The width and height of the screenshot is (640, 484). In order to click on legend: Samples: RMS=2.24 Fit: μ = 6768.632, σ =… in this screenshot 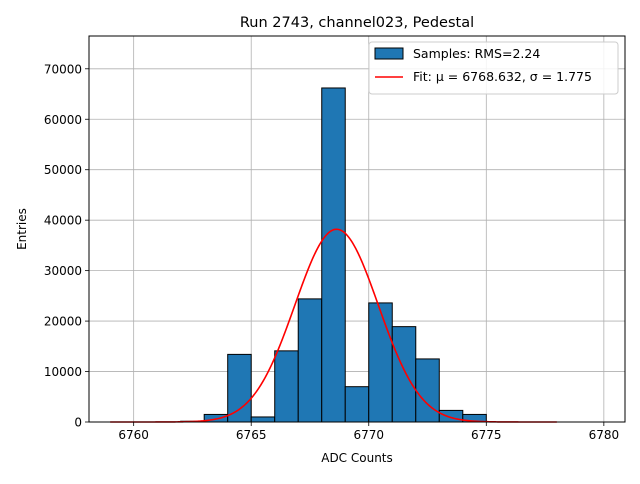, I will do `click(493, 68)`.